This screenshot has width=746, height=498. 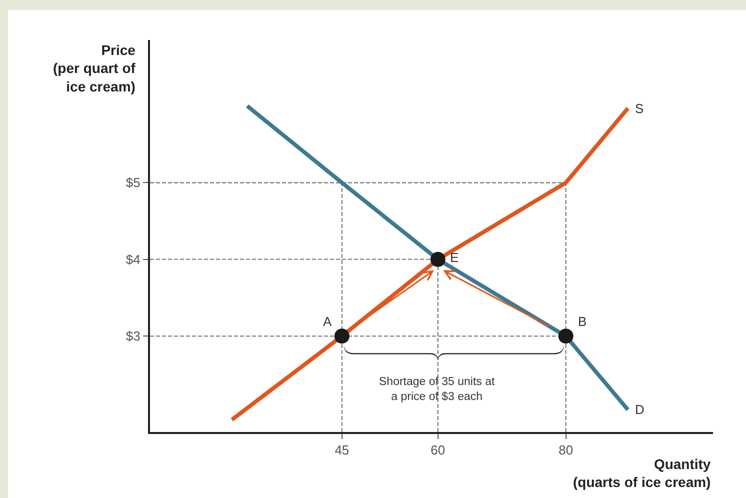 What do you see at coordinates (642, 473) in the screenshot?
I see `x-axis-title: Quantity (quarts of ice cream)` at bounding box center [642, 473].